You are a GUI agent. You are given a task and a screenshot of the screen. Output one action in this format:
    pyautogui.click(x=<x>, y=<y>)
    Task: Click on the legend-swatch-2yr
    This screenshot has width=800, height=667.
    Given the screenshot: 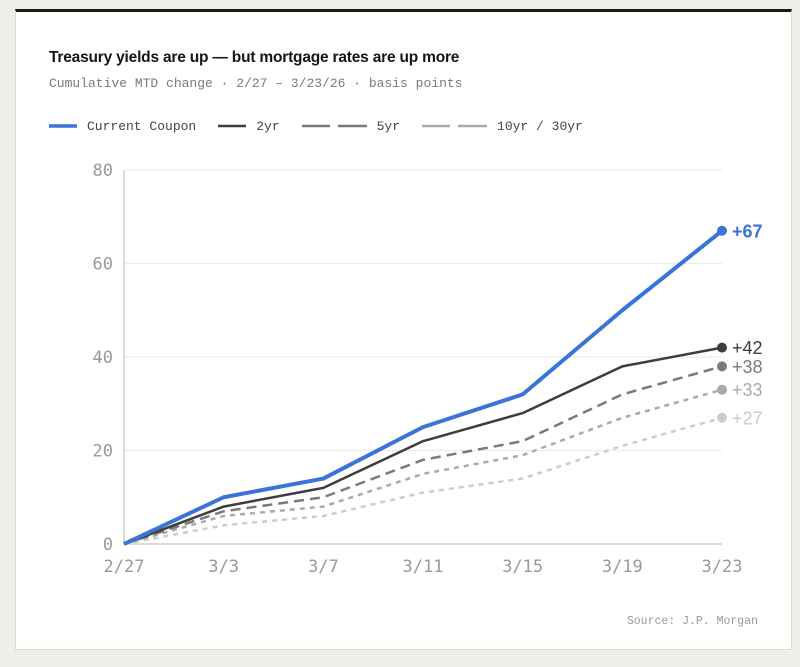 What is the action you would take?
    pyautogui.click(x=232, y=126)
    